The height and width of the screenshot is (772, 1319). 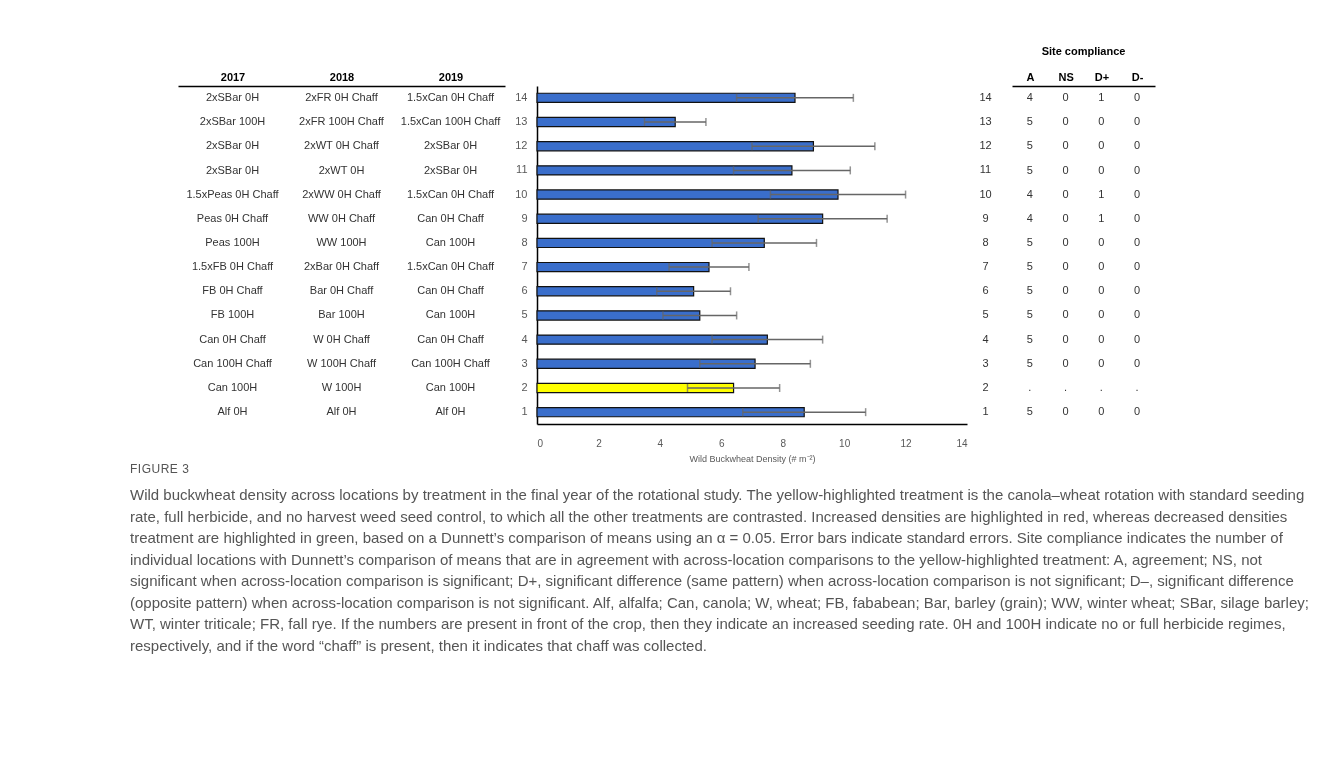 What do you see at coordinates (985, 386) in the screenshot?
I see `category-label: 2` at bounding box center [985, 386].